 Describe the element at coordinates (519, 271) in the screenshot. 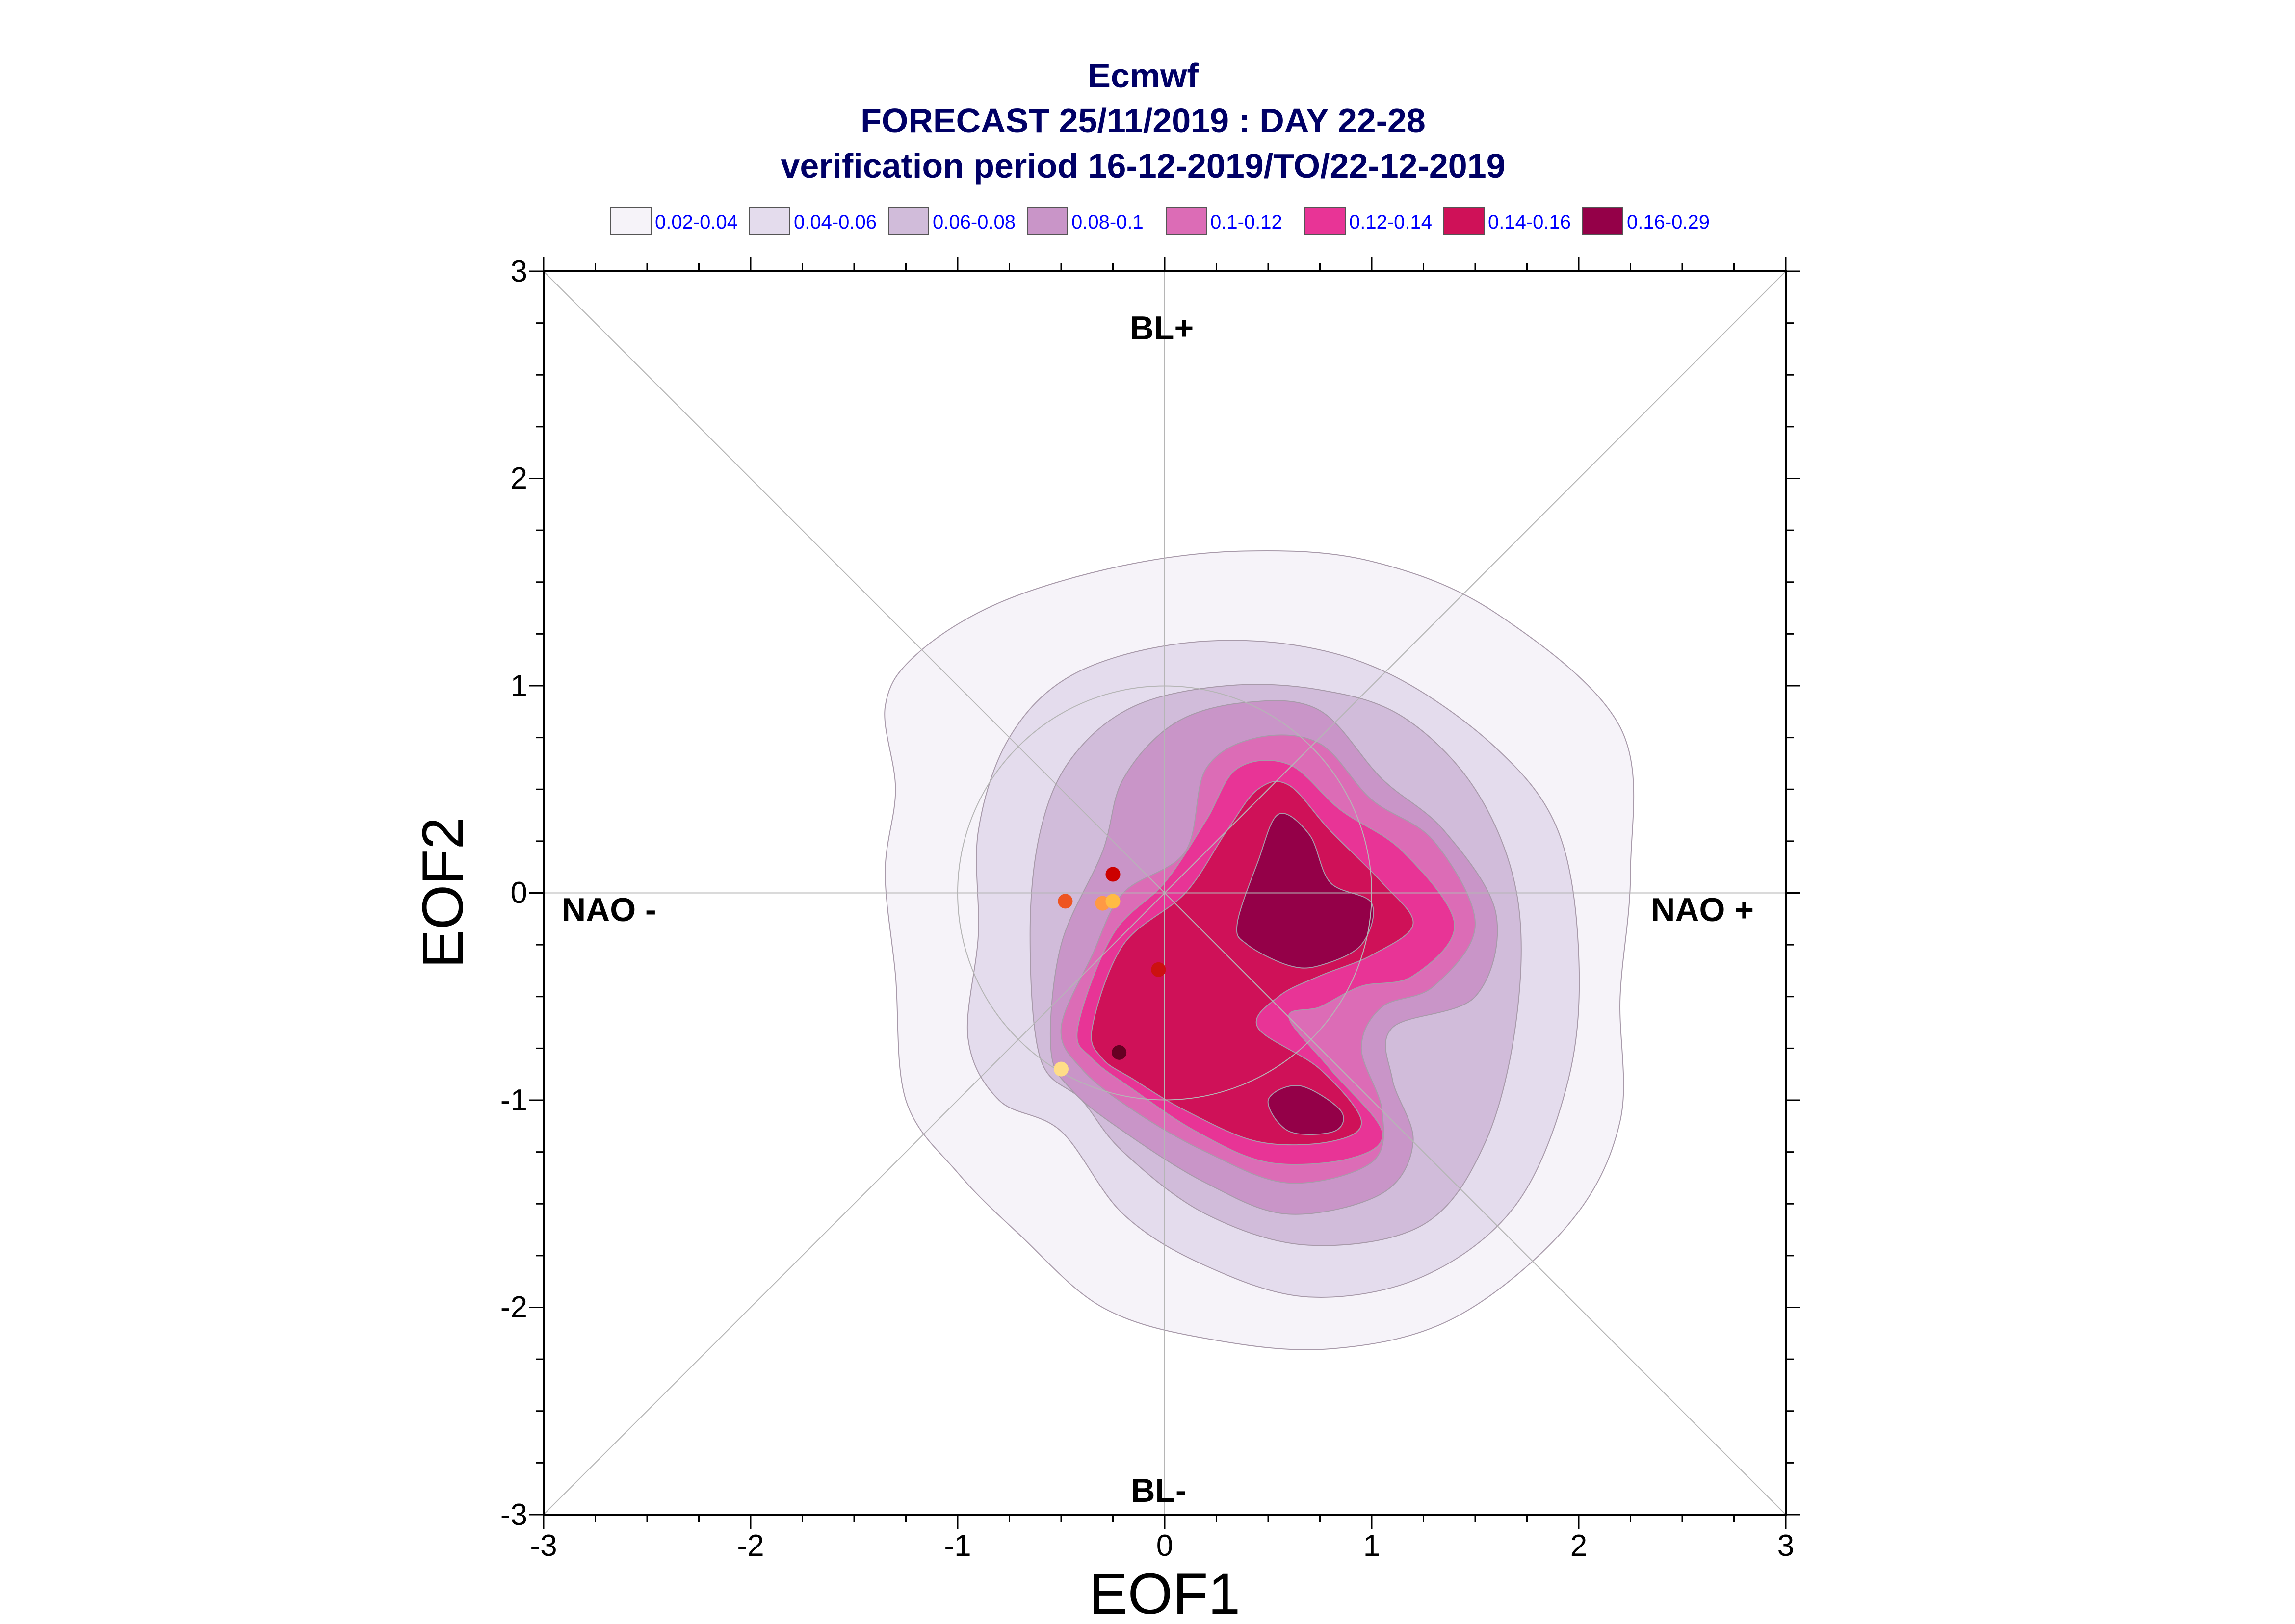

I see `y-tick-label: 3` at that location.